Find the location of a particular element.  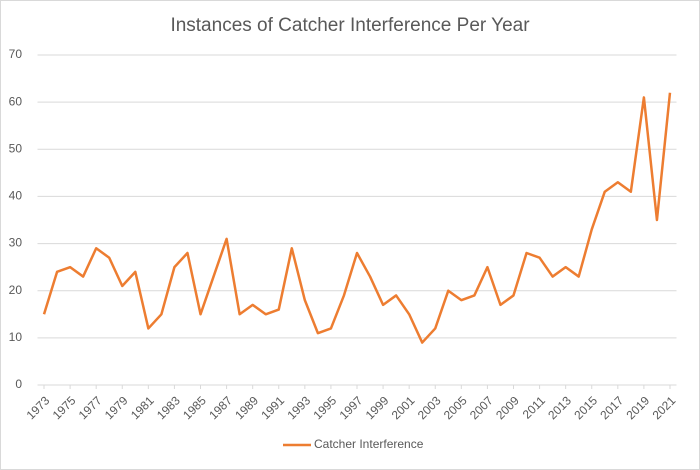

y-tick-label: 0 is located at coordinates (18, 384).